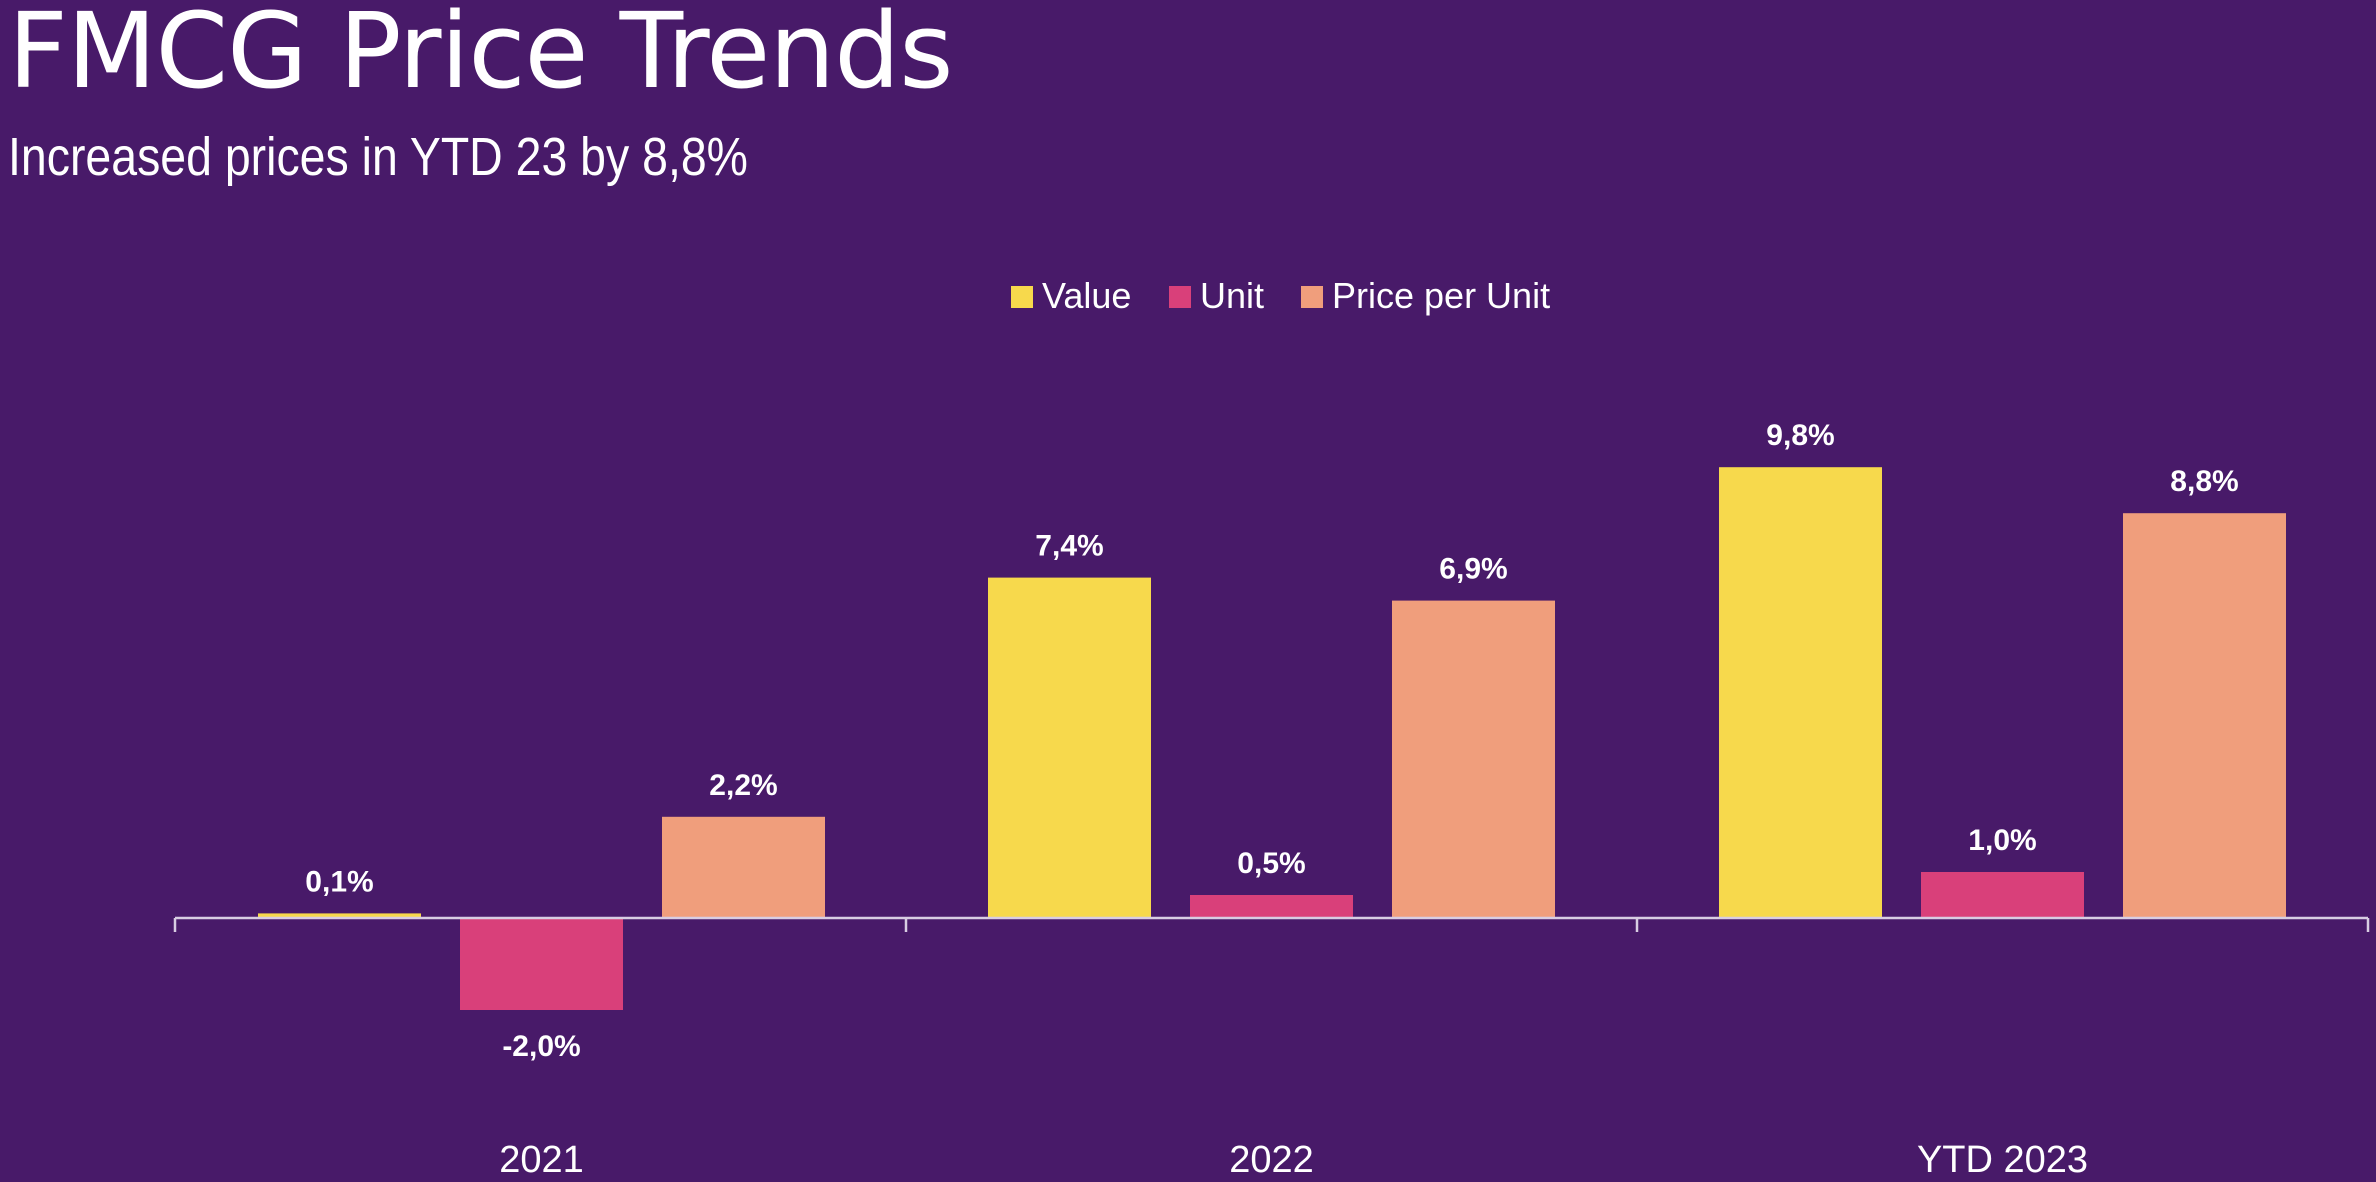 This screenshot has width=2376, height=1182. Describe the element at coordinates (480, 56) in the screenshot. I see `chart-title: FMCG Price Trends` at that location.